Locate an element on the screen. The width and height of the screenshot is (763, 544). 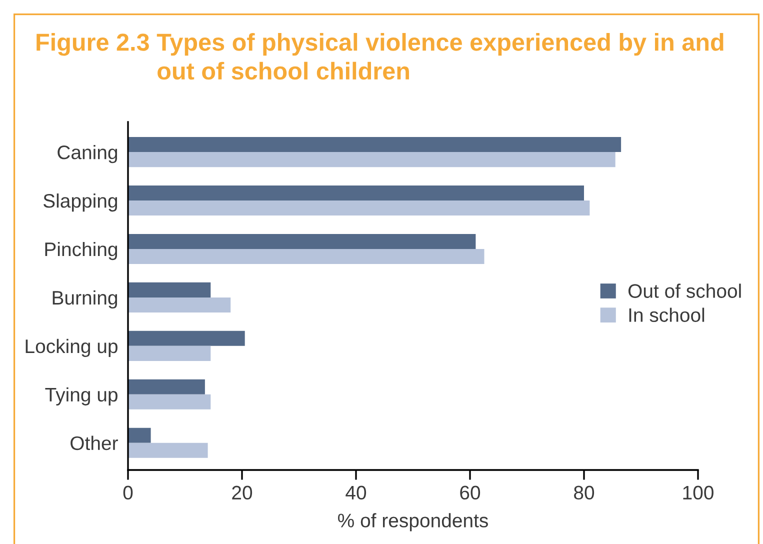
legend-label: Out of school is located at coordinates (684, 291).